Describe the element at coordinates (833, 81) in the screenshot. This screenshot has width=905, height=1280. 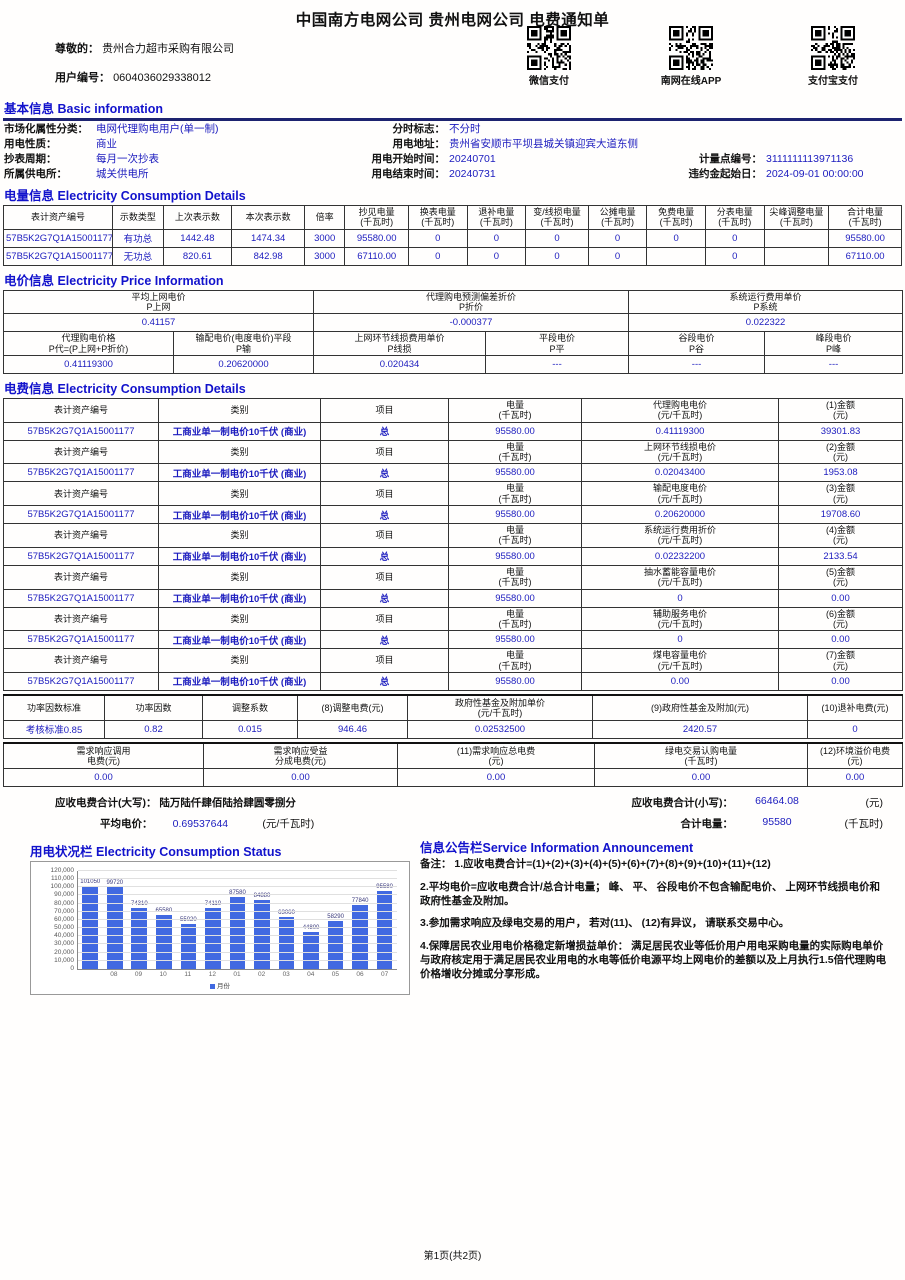
I see `payment-method-label: 支付宝支付` at that location.